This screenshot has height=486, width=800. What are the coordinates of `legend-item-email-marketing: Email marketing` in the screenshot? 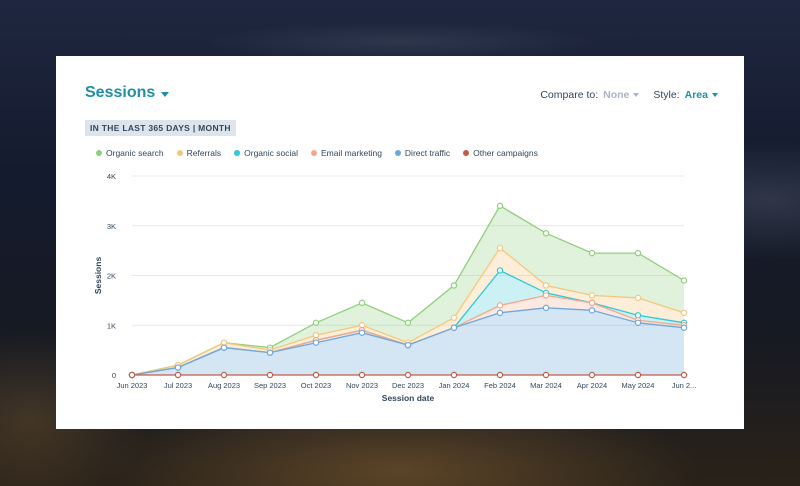 It's located at (346, 153).